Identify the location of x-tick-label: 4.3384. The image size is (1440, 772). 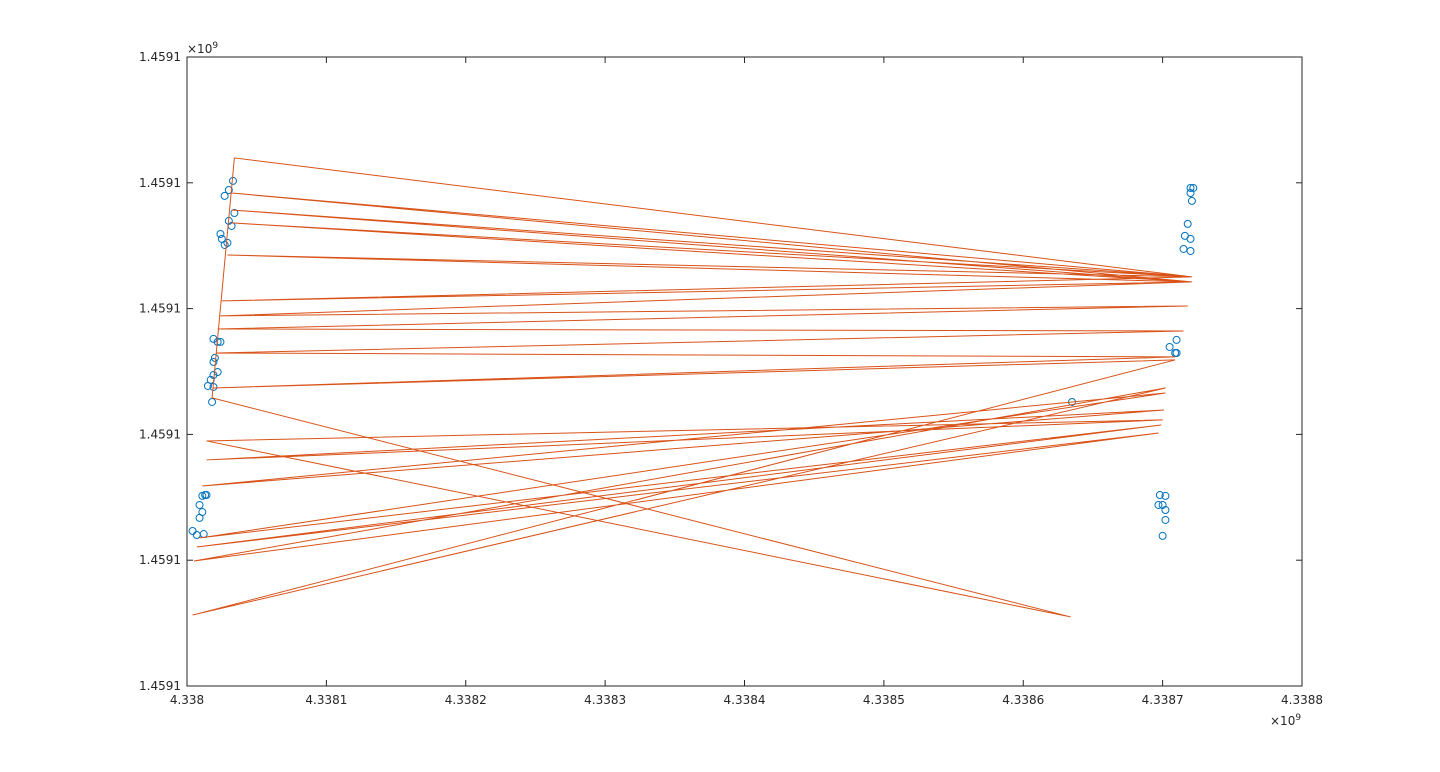
(745, 700).